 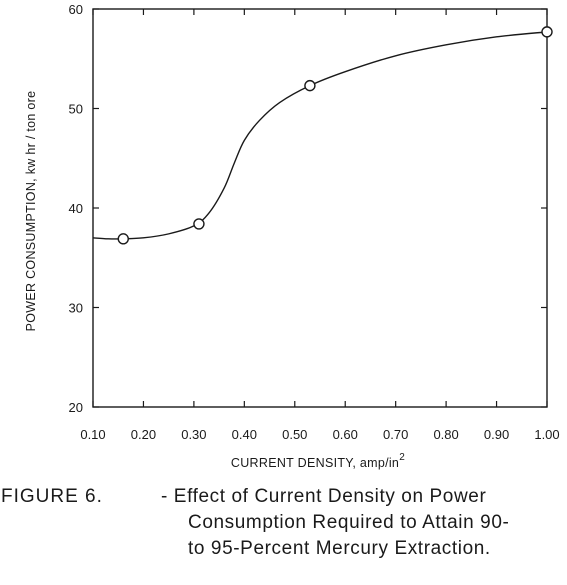 I want to click on x-tick-label: 1.00, so click(x=546, y=434).